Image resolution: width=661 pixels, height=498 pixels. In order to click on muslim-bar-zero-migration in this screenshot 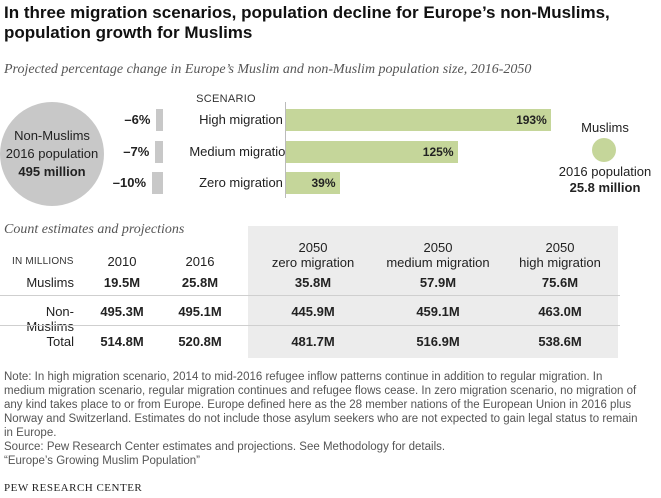, I will do `click(313, 183)`.